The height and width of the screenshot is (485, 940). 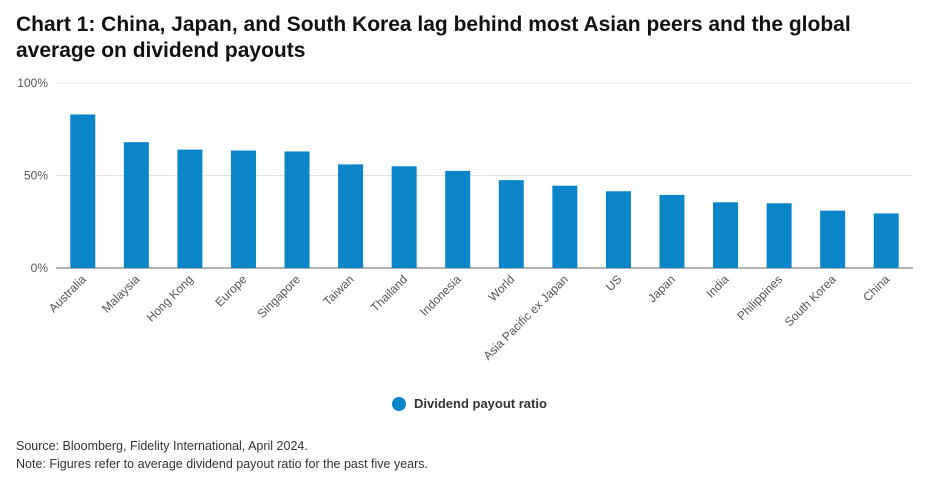 What do you see at coordinates (614, 283) in the screenshot?
I see `x-tick-label: US` at bounding box center [614, 283].